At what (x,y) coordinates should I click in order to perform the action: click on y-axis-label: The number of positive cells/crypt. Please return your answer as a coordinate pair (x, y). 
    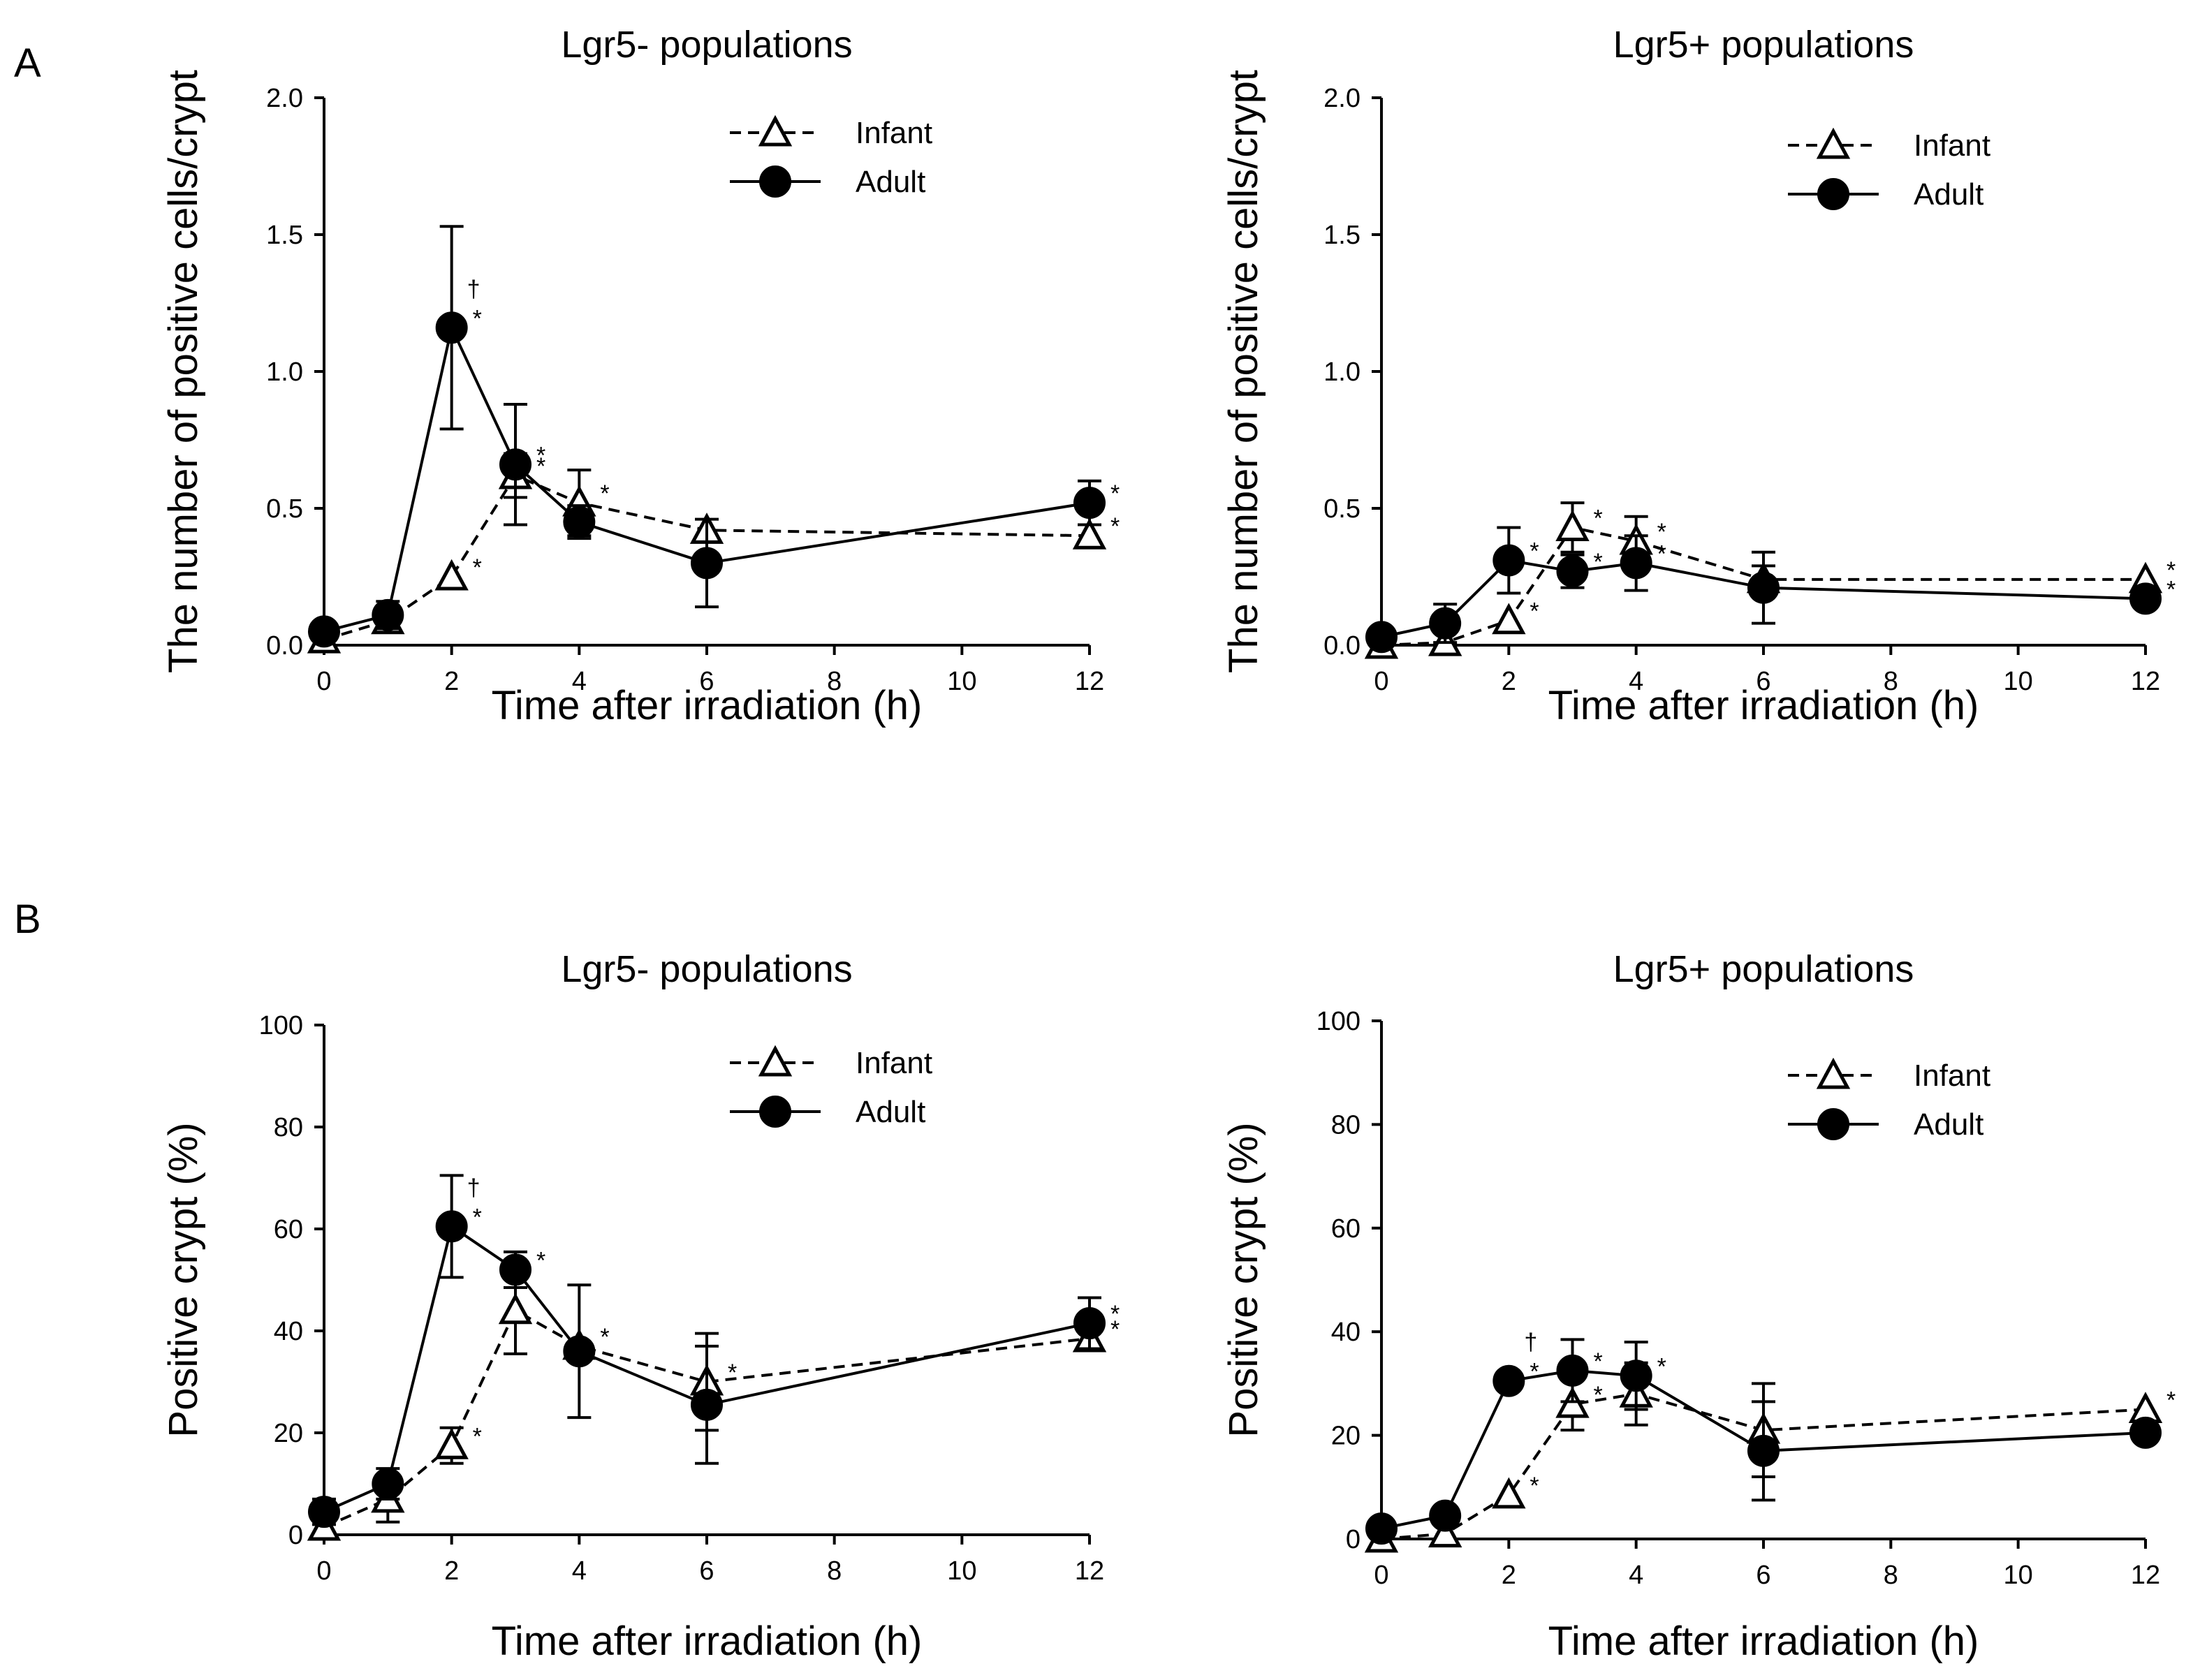
    Looking at the image, I should click on (183, 371).